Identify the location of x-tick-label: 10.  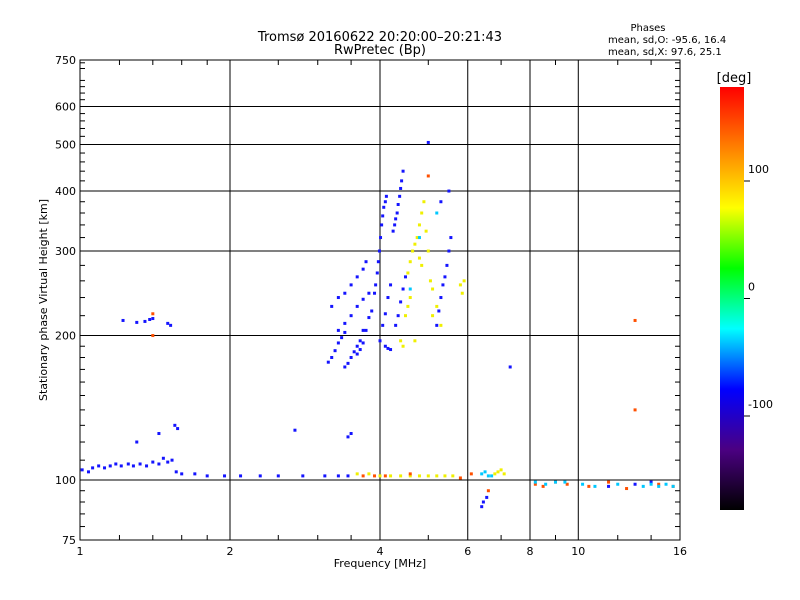
(578, 551).